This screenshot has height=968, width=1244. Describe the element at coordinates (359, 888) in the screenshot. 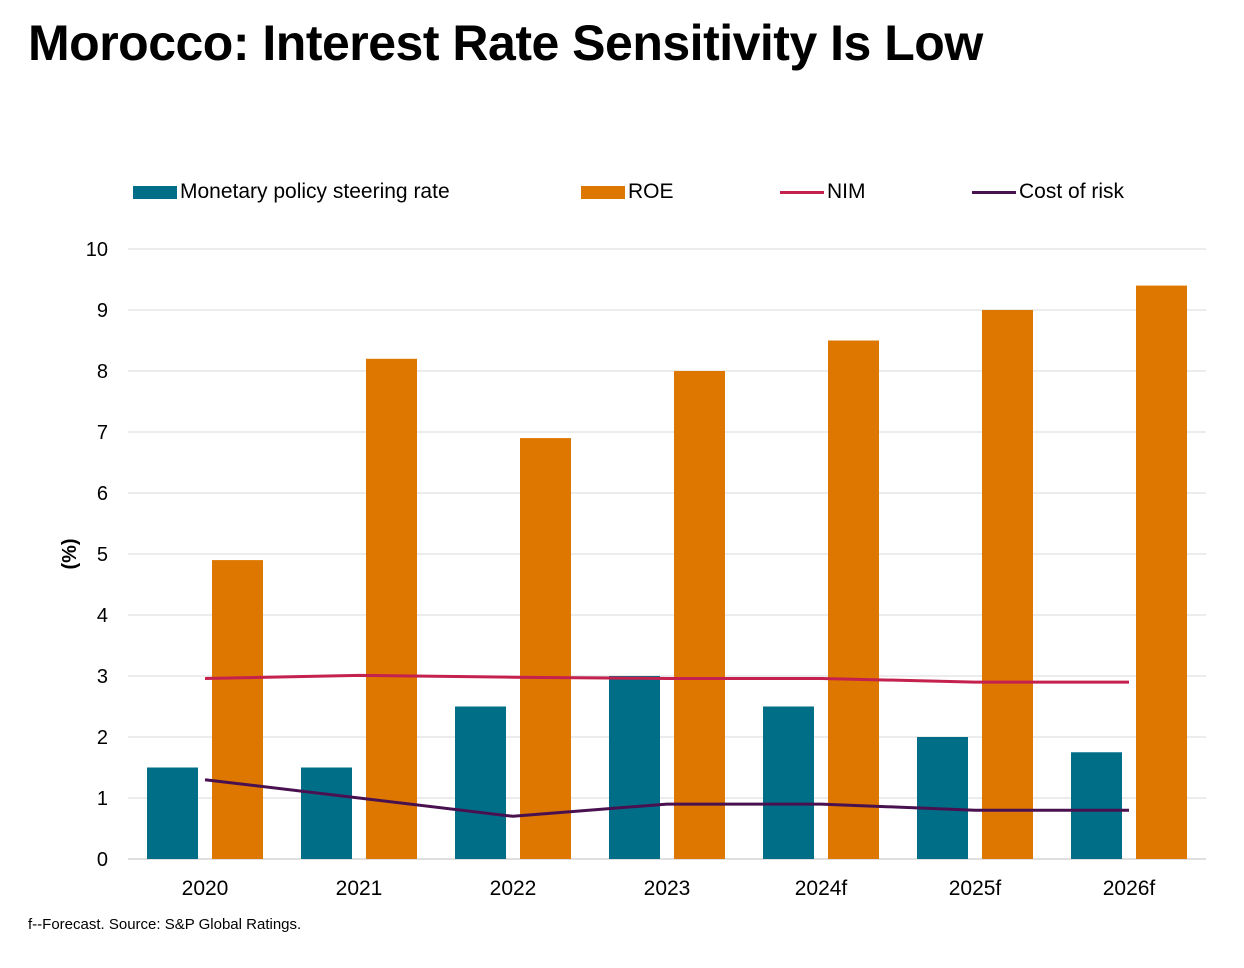

I see `x-tick-label: 2021` at that location.